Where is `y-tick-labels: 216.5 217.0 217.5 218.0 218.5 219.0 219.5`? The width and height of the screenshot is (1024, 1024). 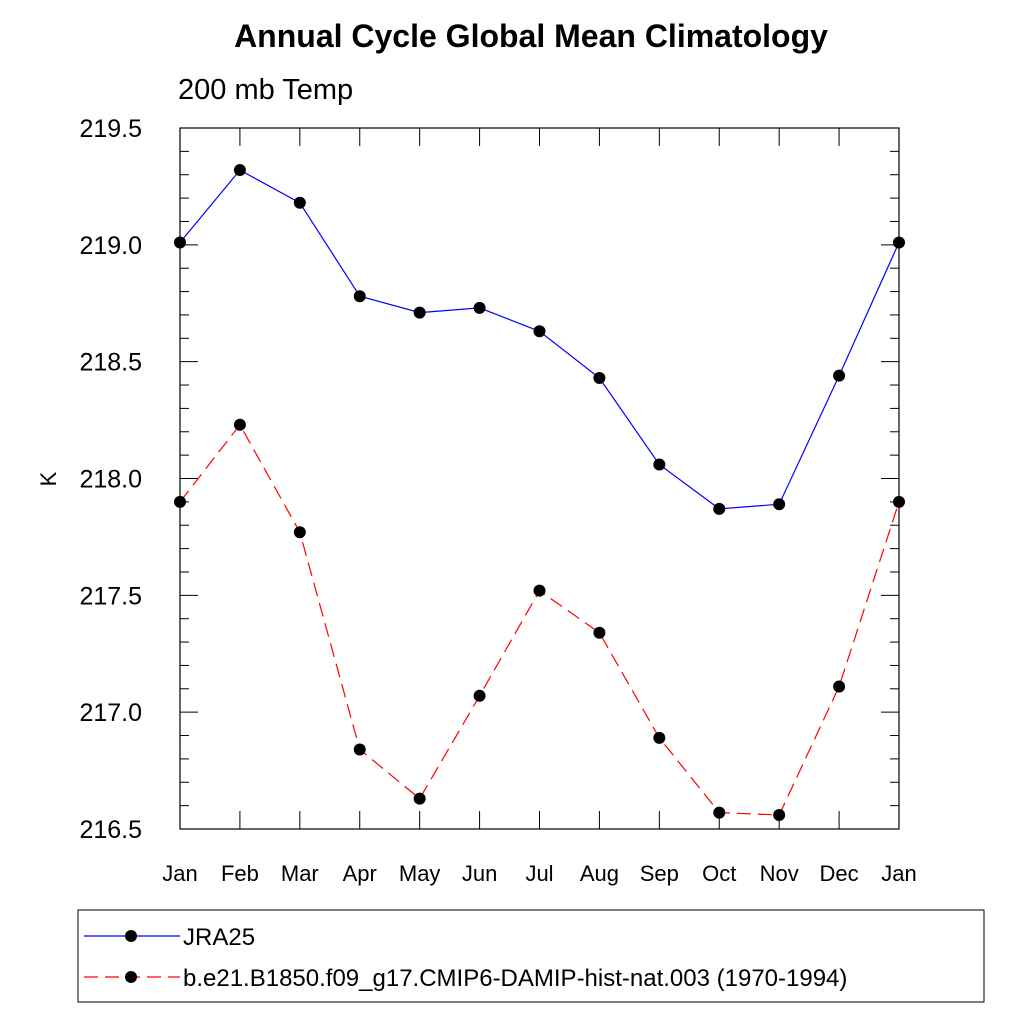 y-tick-labels: 216.5 217.0 217.5 218.0 218.5 219.0 219.5 is located at coordinates (110, 479).